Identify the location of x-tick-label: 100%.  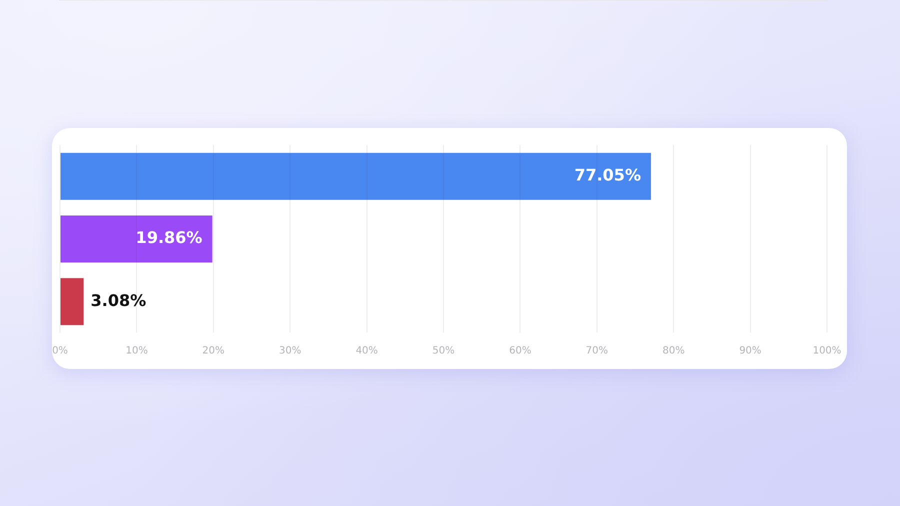
(827, 351).